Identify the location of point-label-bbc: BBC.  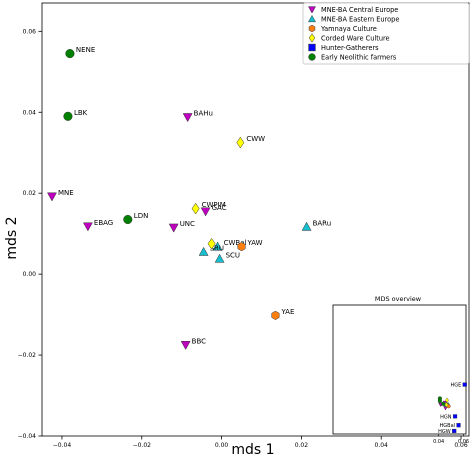
(199, 341).